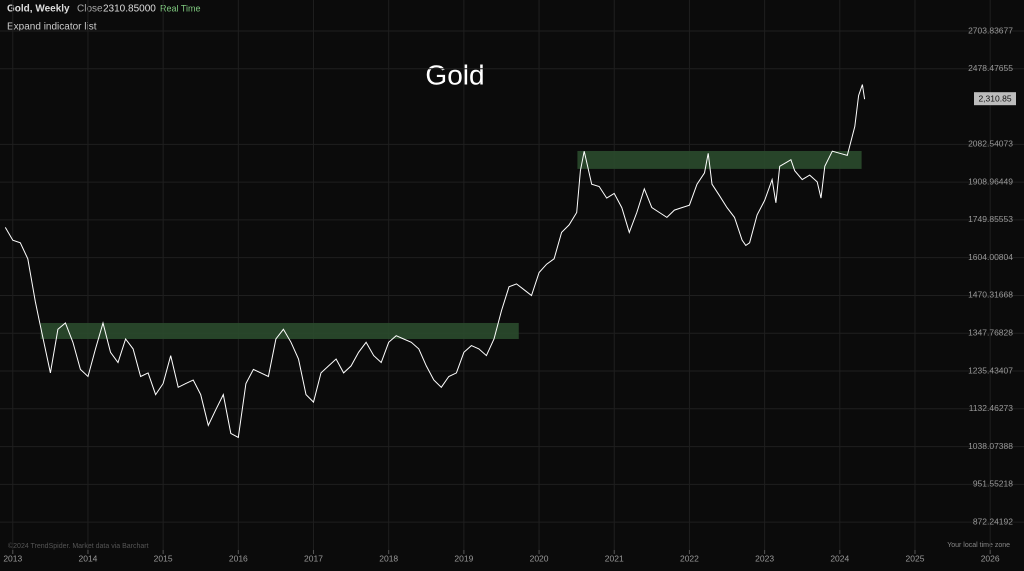 Image resolution: width=1024 pixels, height=571 pixels. Describe the element at coordinates (764, 558) in the screenshot. I see `x-tick-label: 2023` at that location.